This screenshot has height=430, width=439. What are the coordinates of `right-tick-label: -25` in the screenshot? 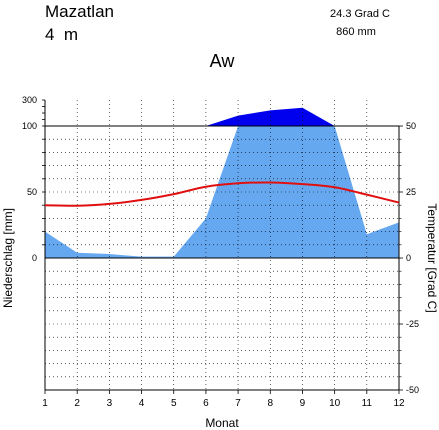 It's located at (412, 324).